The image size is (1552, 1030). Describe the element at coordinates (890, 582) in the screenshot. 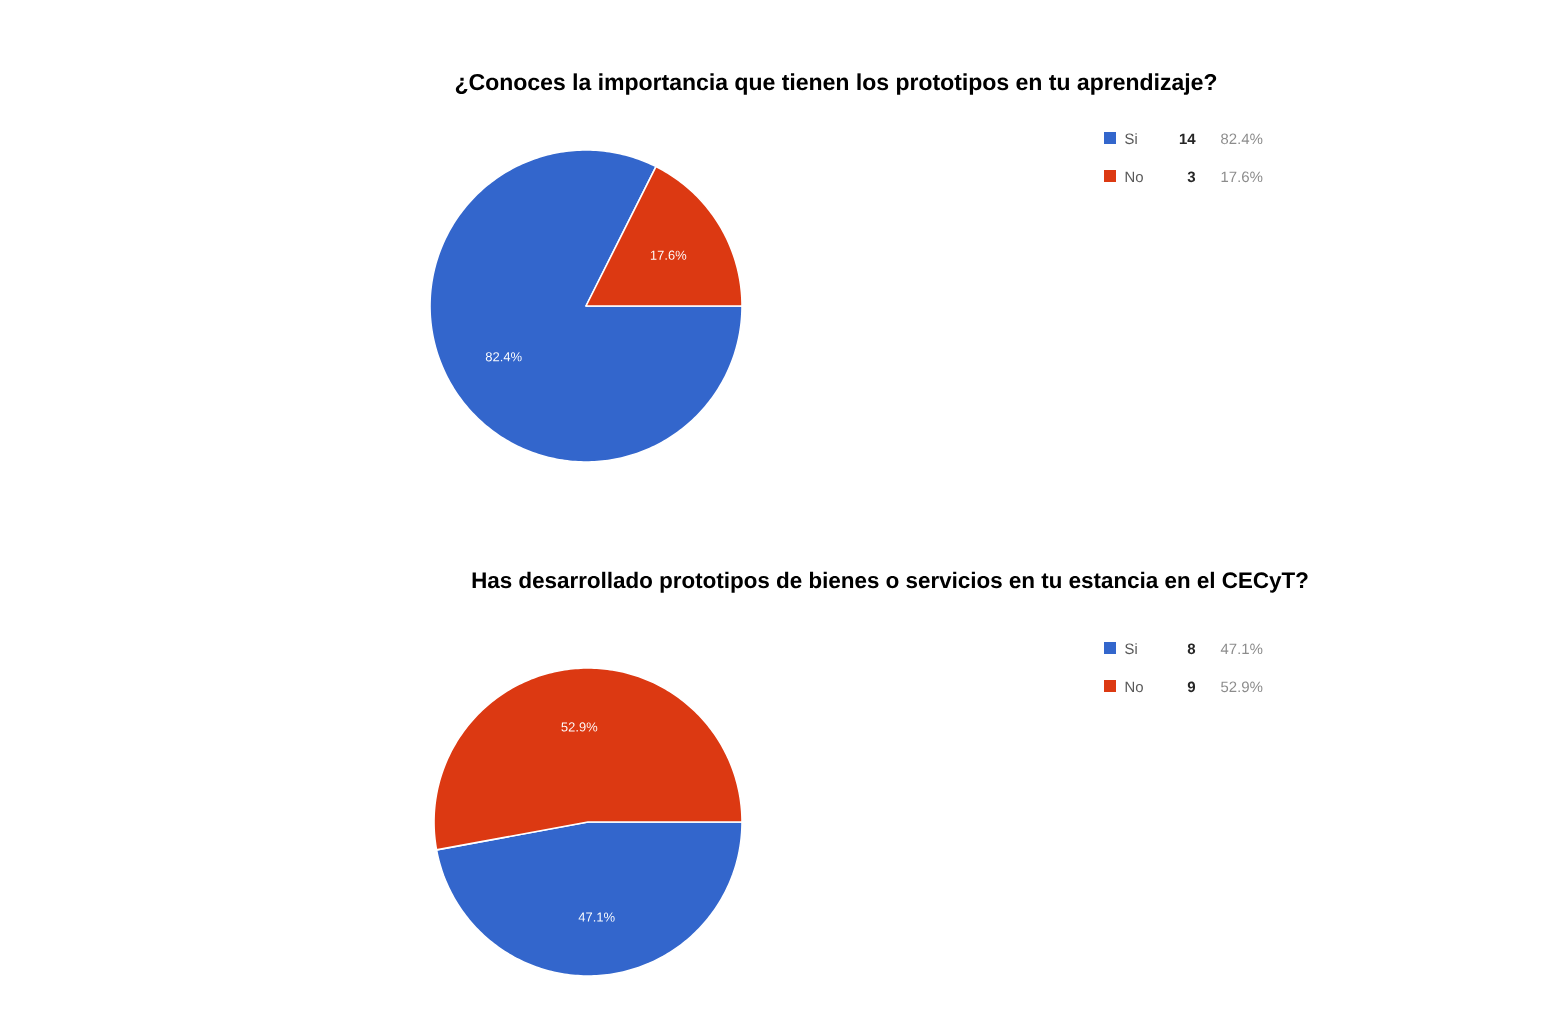

I see `chart-title: Has desarrollado prototipos de bienes o servicios en tu estancia en el CECyT?` at that location.